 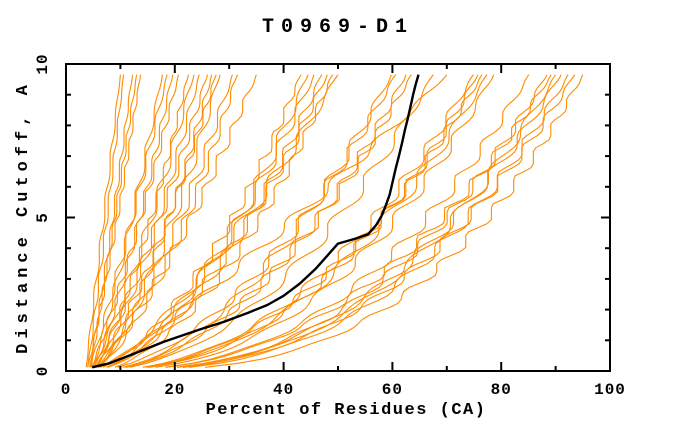 What do you see at coordinates (501, 390) in the screenshot?
I see `x-tick-label: 80` at bounding box center [501, 390].